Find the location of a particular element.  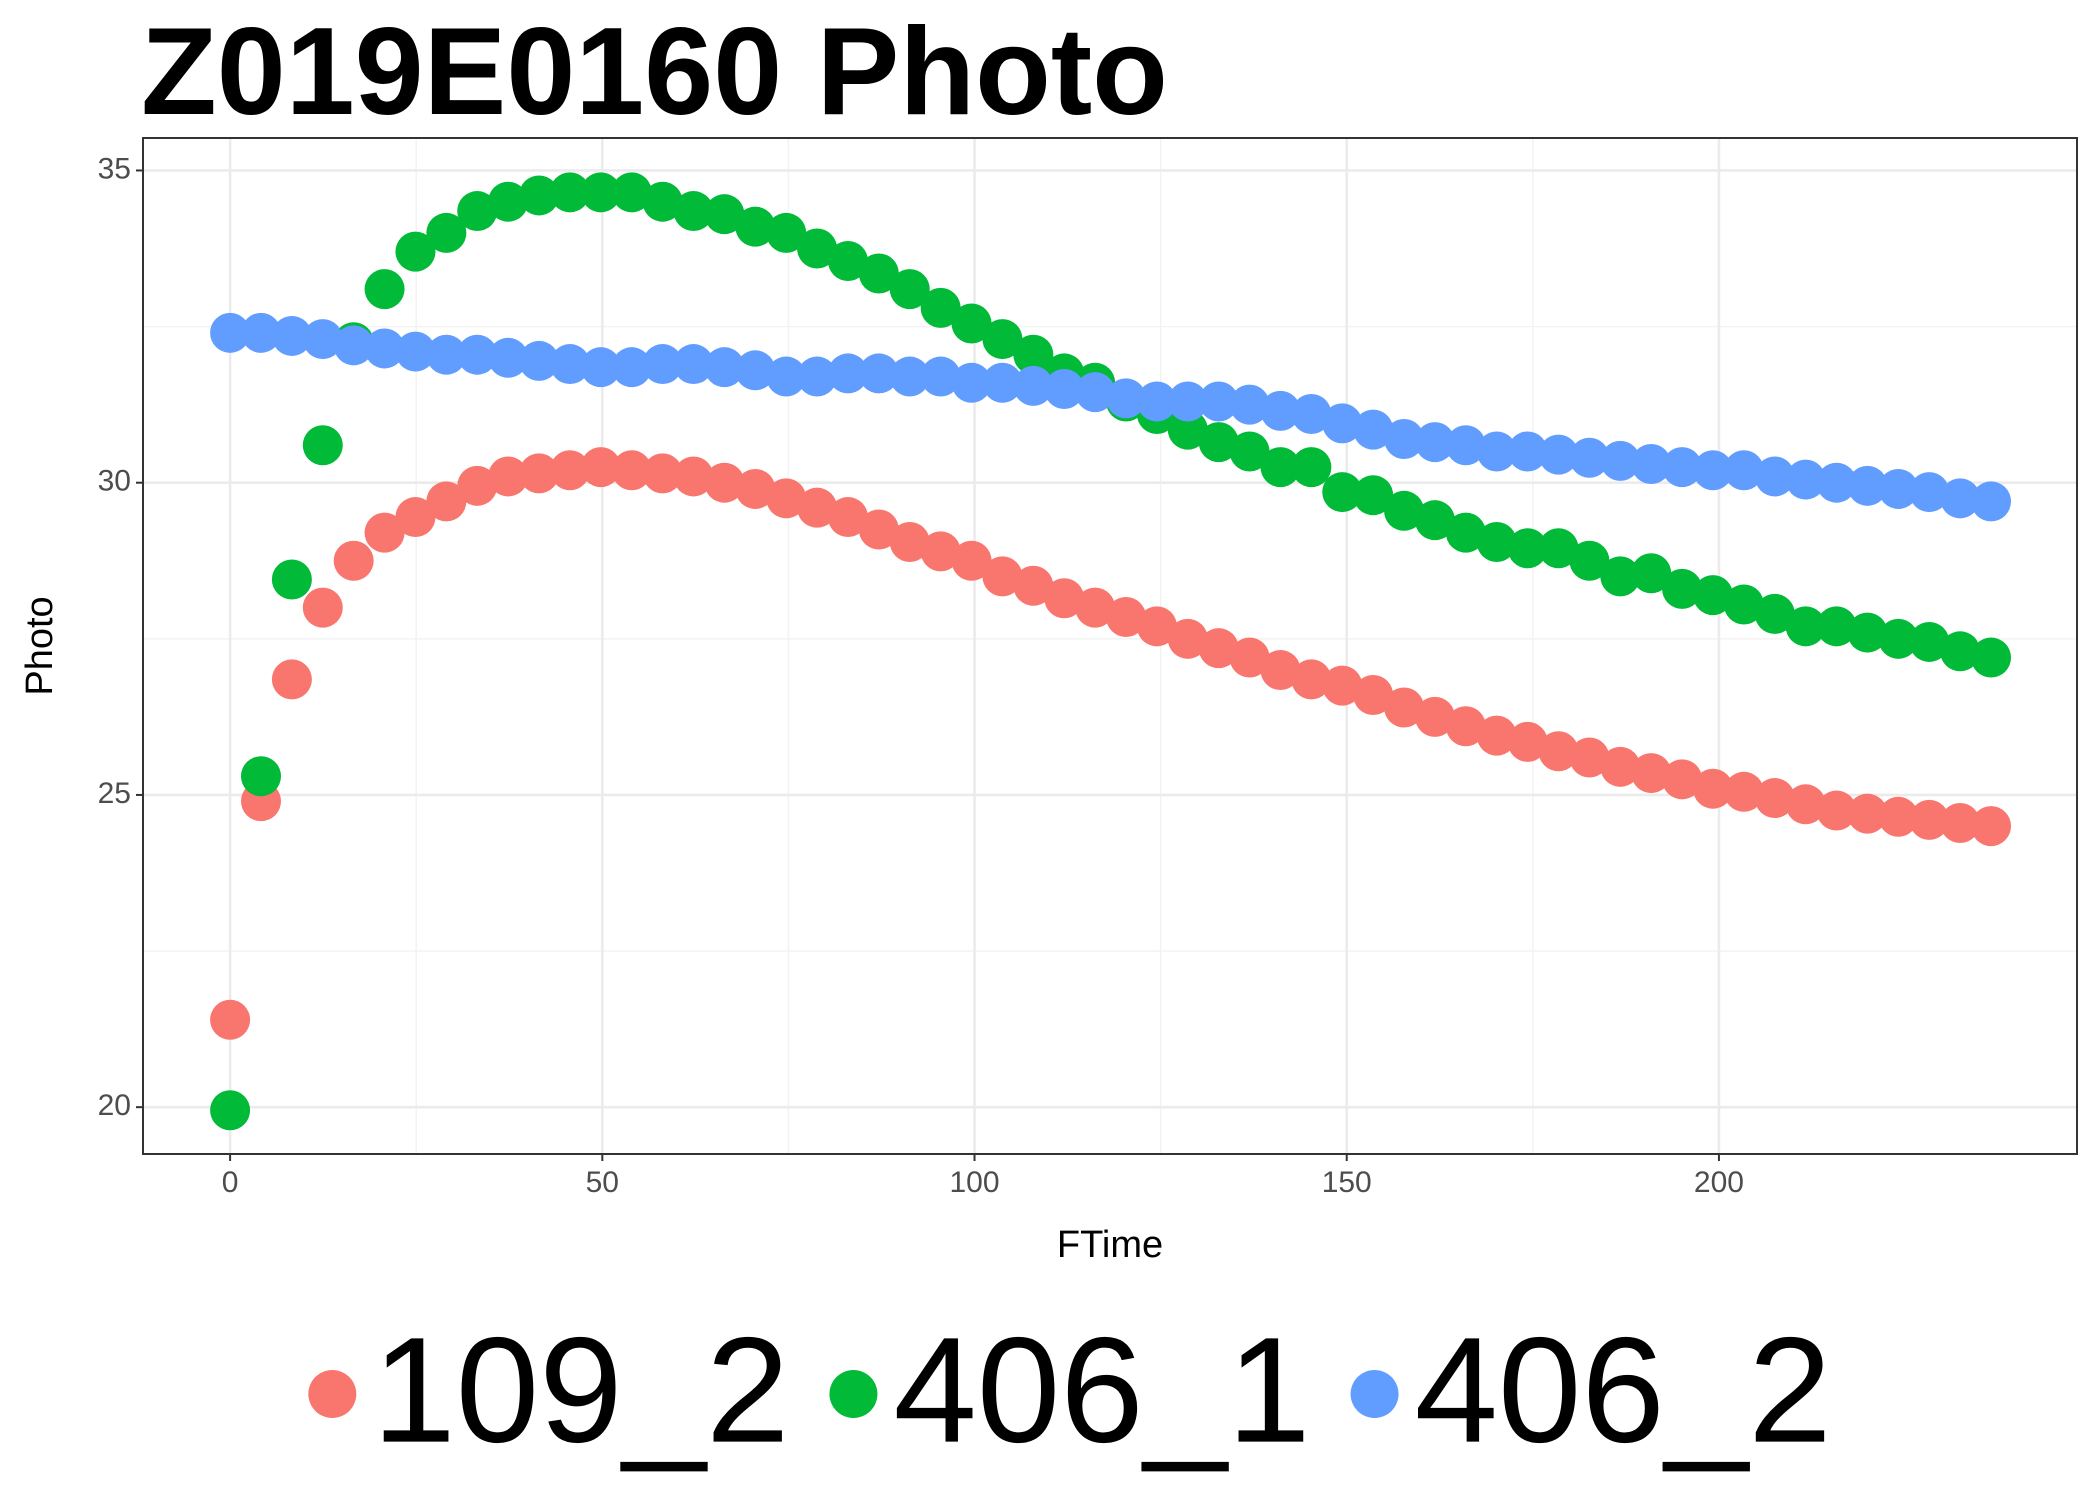

legend-label: 109_2 is located at coordinates (580, 1390).